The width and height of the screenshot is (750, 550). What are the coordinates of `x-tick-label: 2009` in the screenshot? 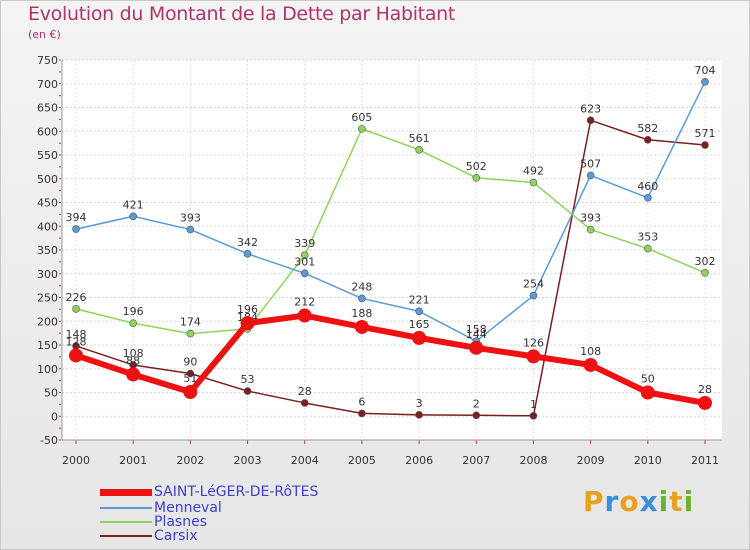 It's located at (591, 460).